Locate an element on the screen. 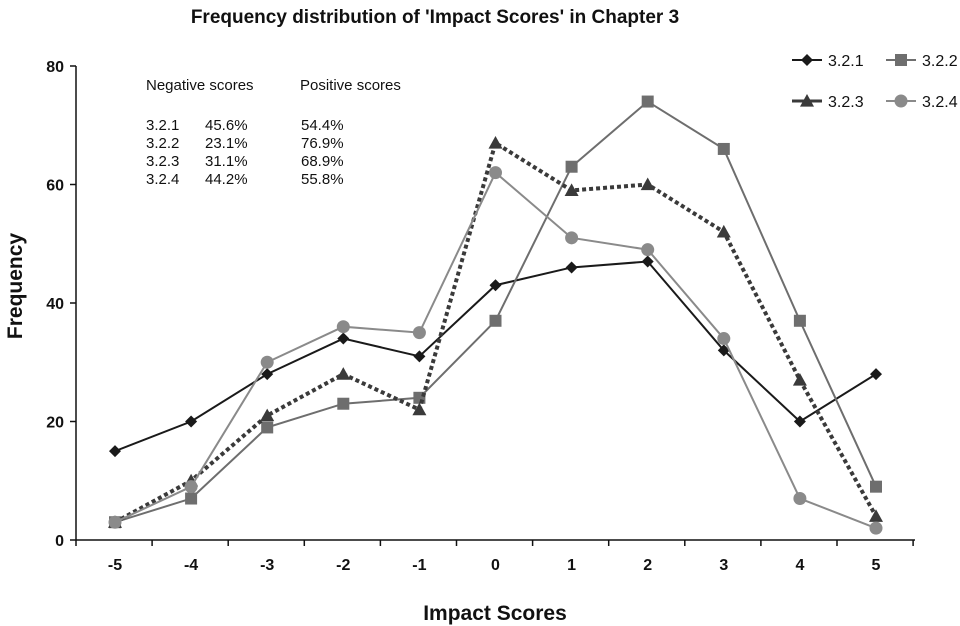 The image size is (960, 626). x-tick-label: 5 is located at coordinates (876, 565).